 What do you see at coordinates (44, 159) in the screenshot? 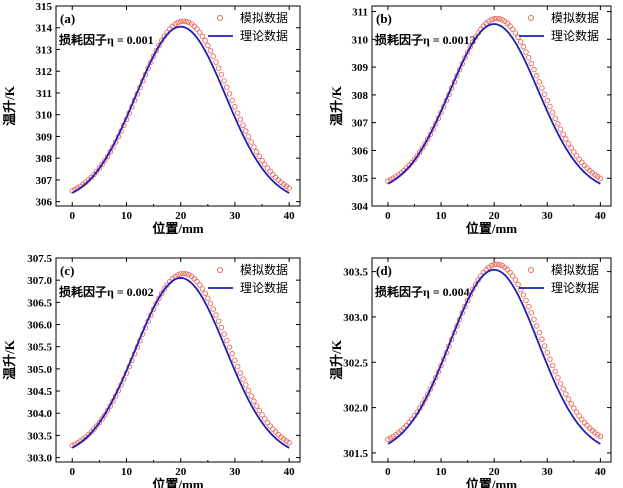
I see `y-tick-label: 308` at bounding box center [44, 159].